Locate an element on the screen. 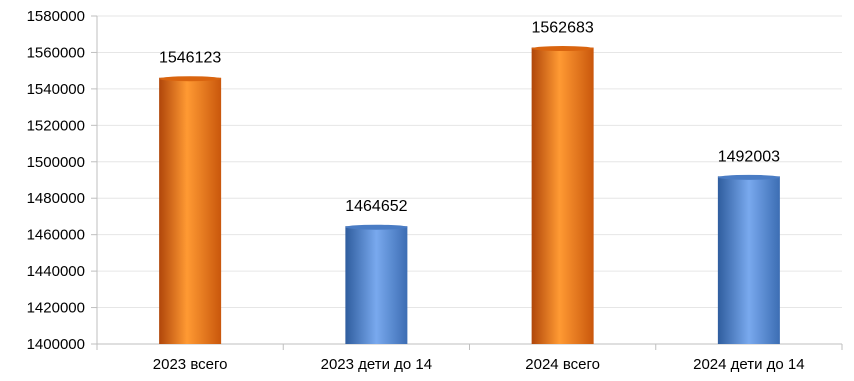  category-label-3: 2024 всего is located at coordinates (562, 364).